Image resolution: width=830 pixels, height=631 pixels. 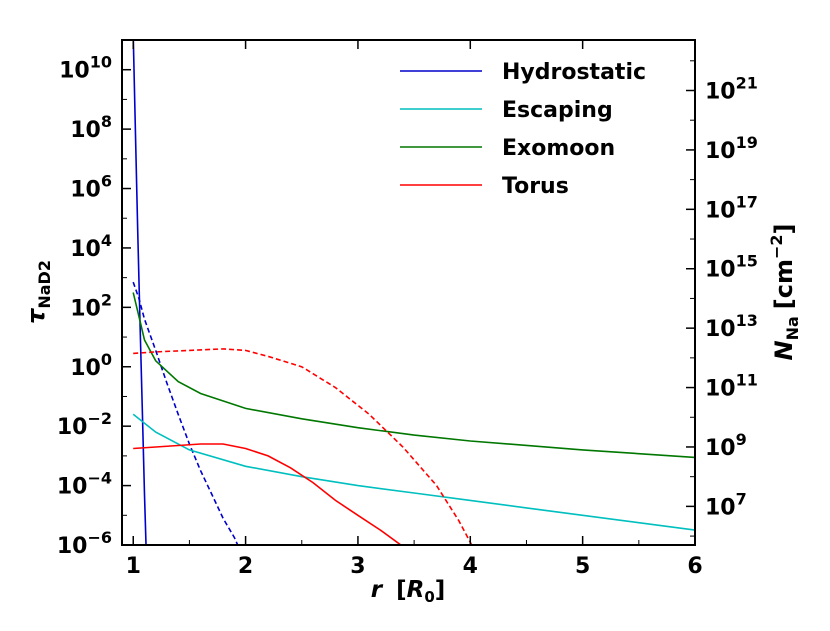 What do you see at coordinates (91, 246) in the screenshot?
I see `y-tick-label: 10⁴` at bounding box center [91, 246].